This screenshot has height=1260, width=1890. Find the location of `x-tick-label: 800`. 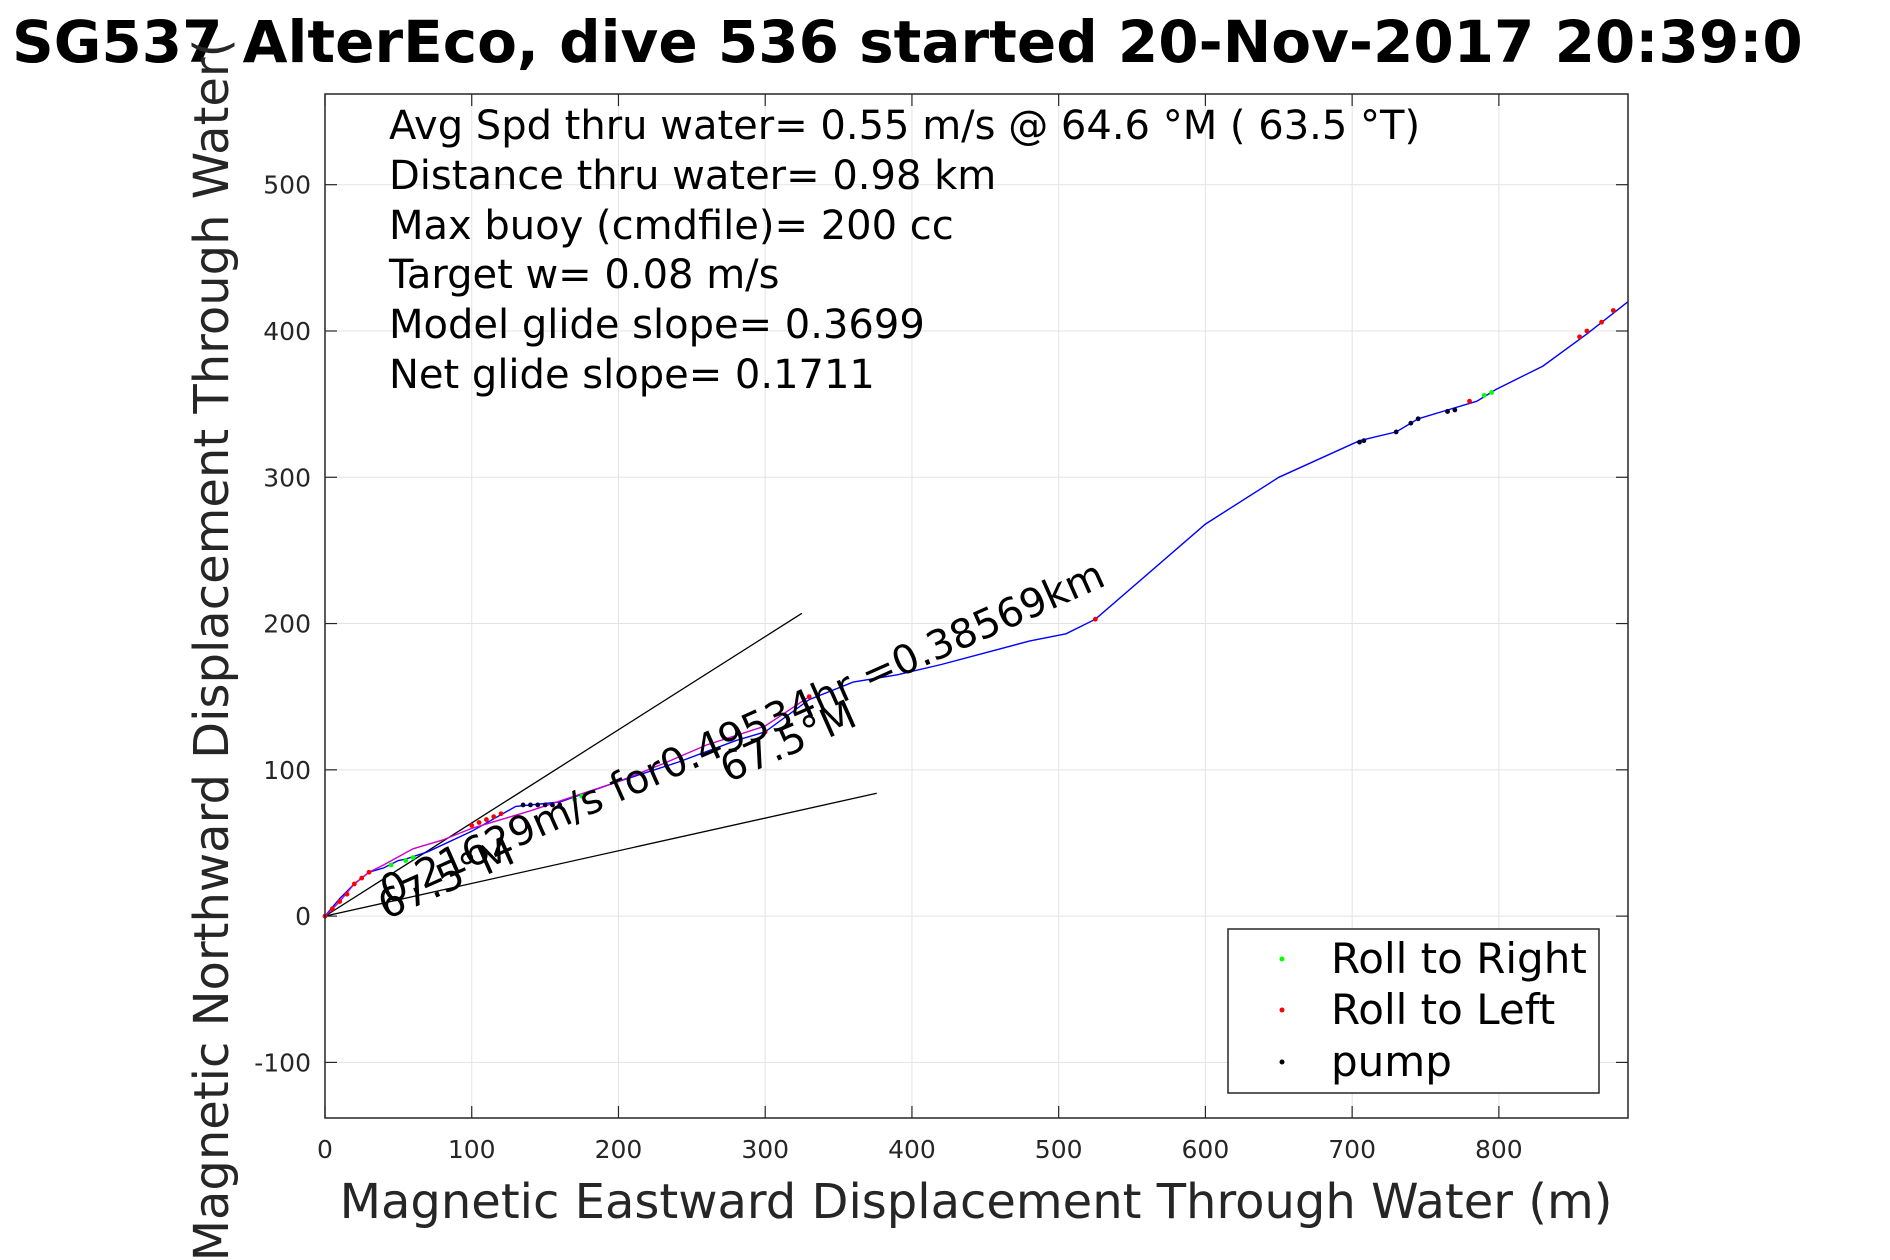

x-tick-label: 800 is located at coordinates (1499, 1149).